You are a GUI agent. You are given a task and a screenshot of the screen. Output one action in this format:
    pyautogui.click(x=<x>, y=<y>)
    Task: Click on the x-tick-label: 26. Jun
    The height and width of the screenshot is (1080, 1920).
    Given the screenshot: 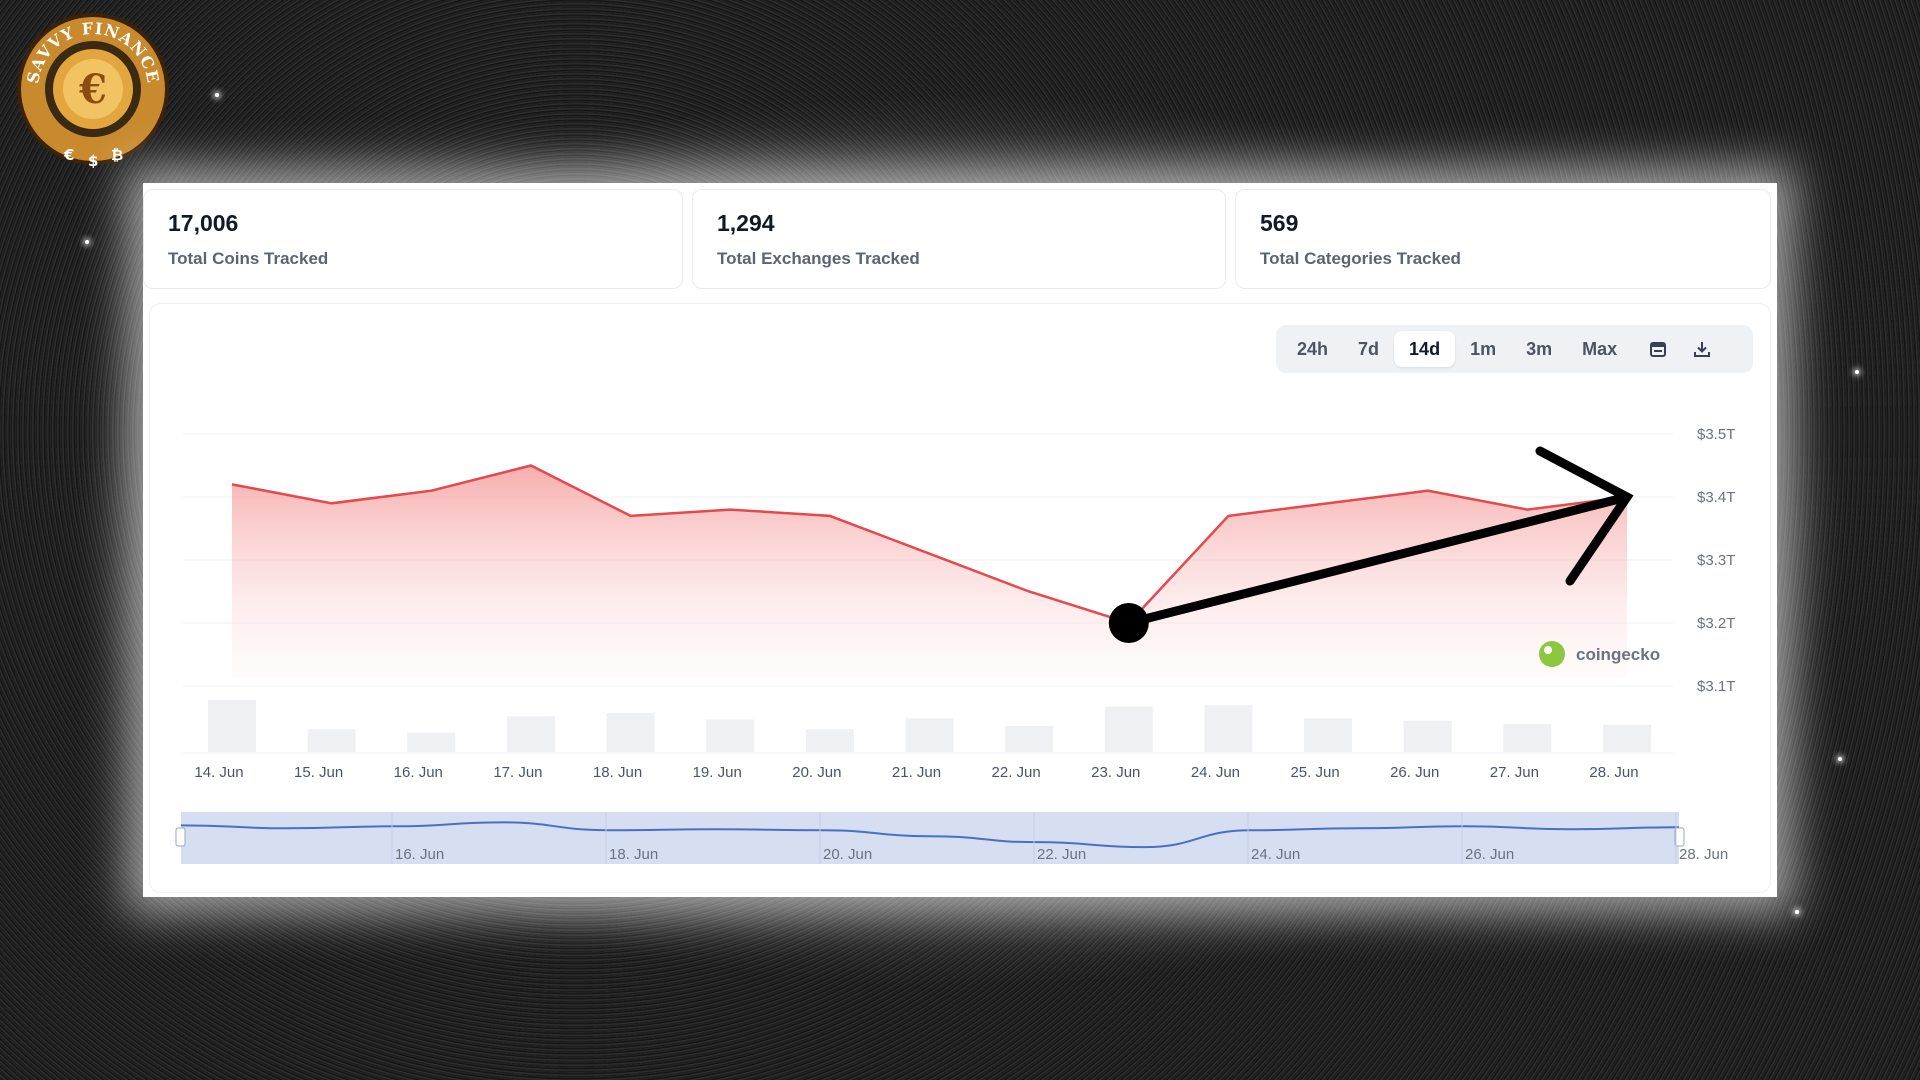 What is the action you would take?
    pyautogui.click(x=1414, y=772)
    